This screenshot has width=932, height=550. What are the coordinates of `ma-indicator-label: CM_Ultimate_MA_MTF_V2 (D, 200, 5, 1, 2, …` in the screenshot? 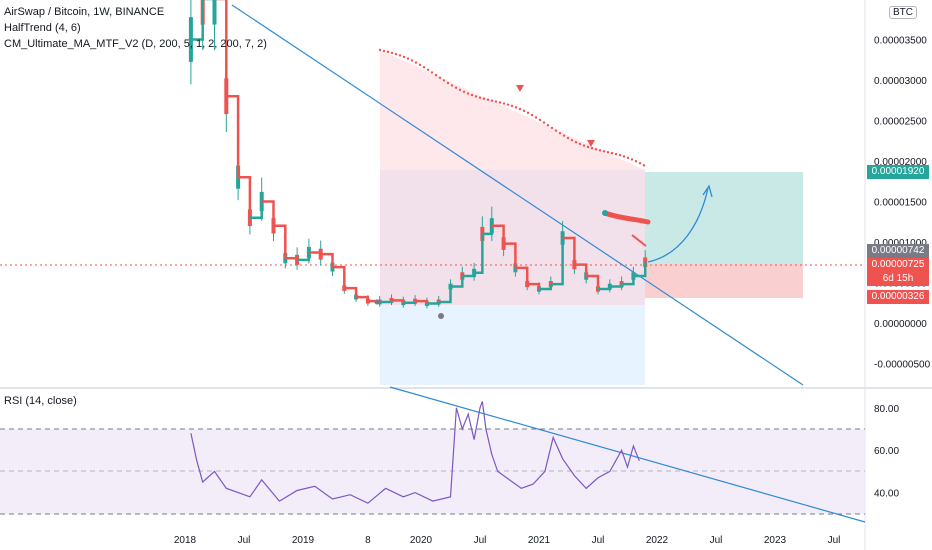 It's located at (135, 44).